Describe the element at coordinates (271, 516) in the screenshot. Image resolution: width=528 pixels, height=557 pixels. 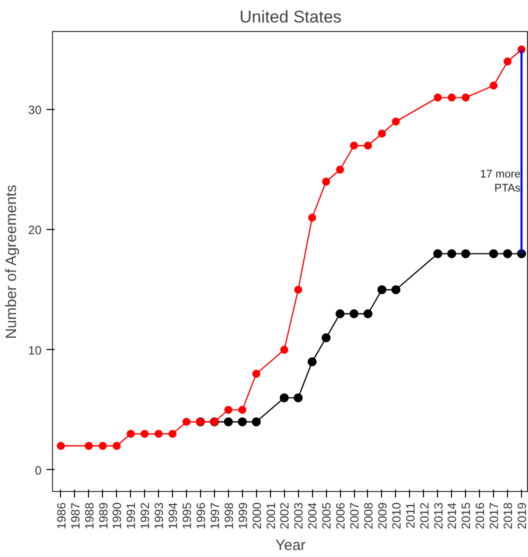
I see `x-tick-label: 2001` at that location.